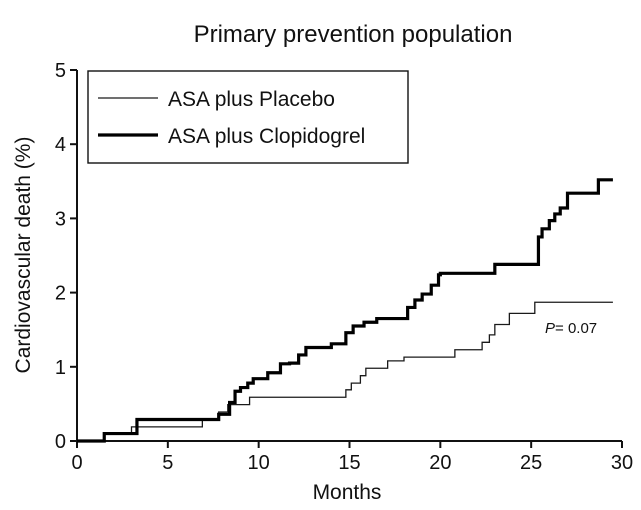 This screenshot has height=510, width=641. What do you see at coordinates (76, 463) in the screenshot?
I see `x-tick-label: 0` at bounding box center [76, 463].